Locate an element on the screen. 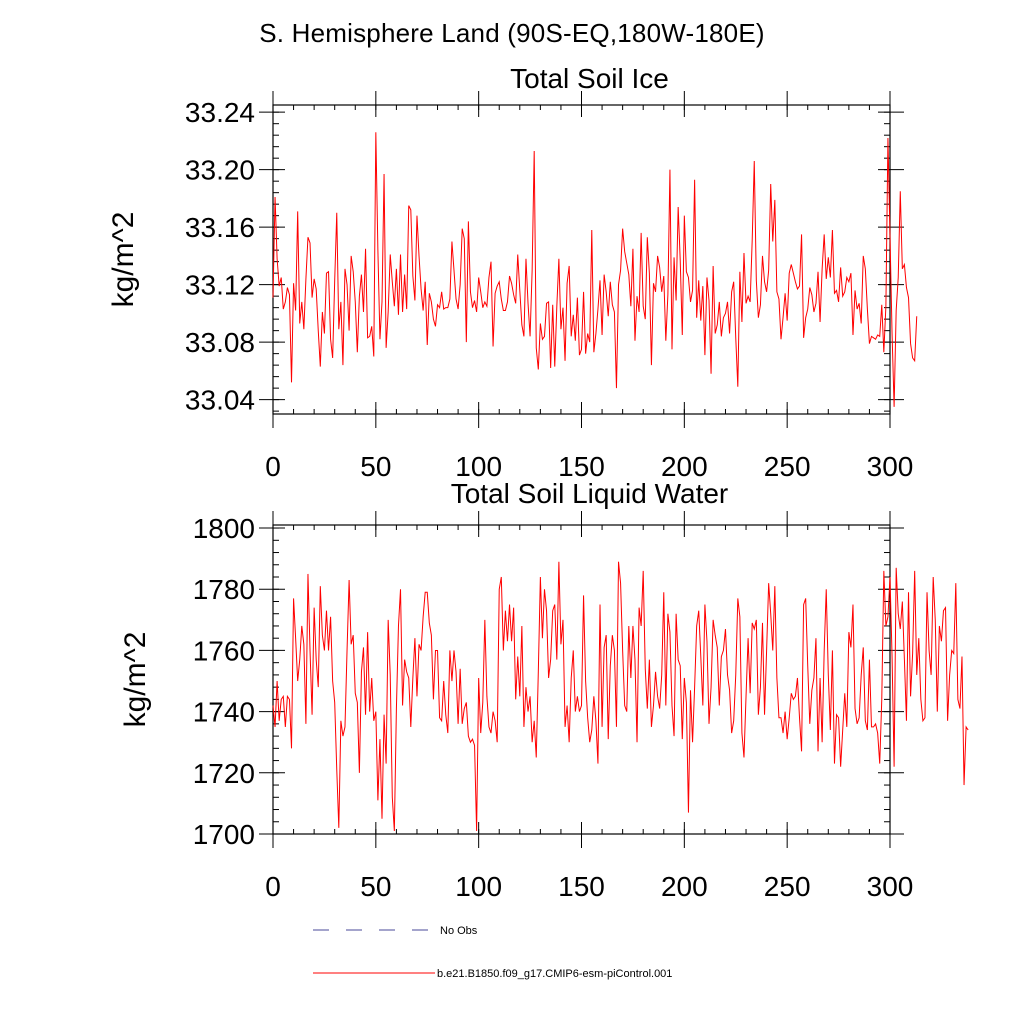 The width and height of the screenshot is (1024, 1024). y-tick-label: 1700 is located at coordinates (224, 834).